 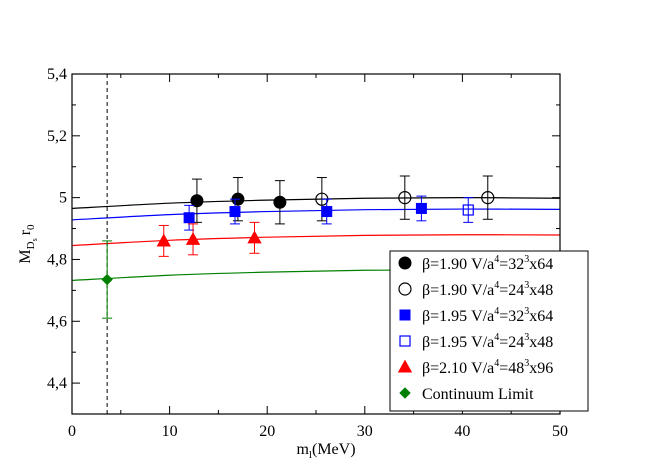 What do you see at coordinates (170, 431) in the screenshot?
I see `x-tick-label: 10` at bounding box center [170, 431].